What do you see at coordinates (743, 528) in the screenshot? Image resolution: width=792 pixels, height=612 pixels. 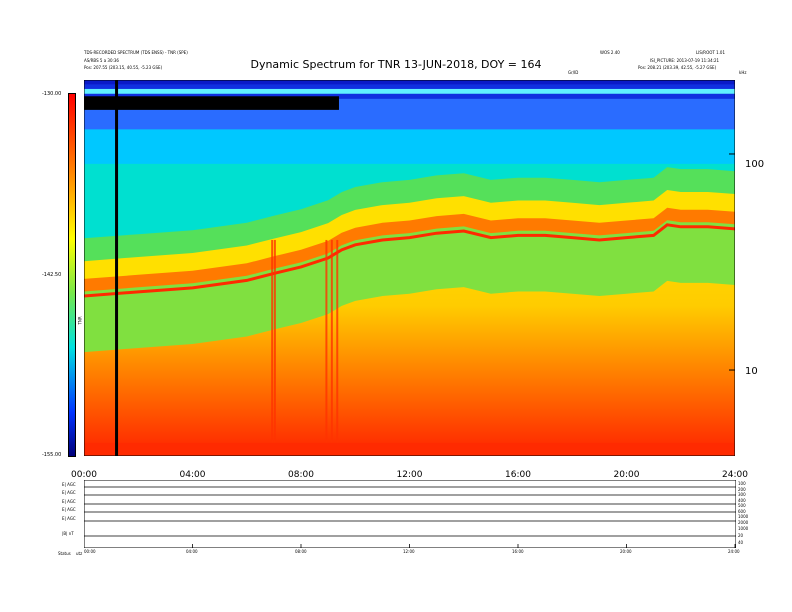 I see `mini-right-tick-8: 1000` at bounding box center [743, 528].